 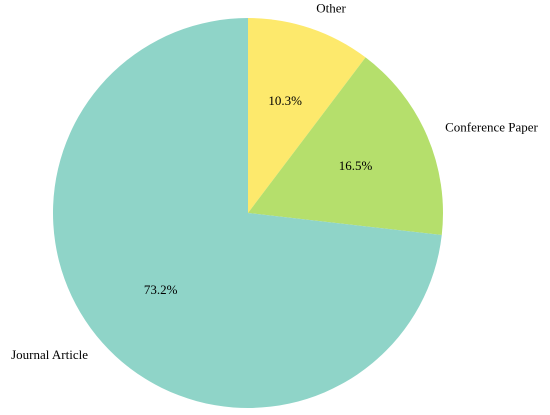 What do you see at coordinates (307, 115) in the screenshot?
I see `pie-slice` at bounding box center [307, 115].